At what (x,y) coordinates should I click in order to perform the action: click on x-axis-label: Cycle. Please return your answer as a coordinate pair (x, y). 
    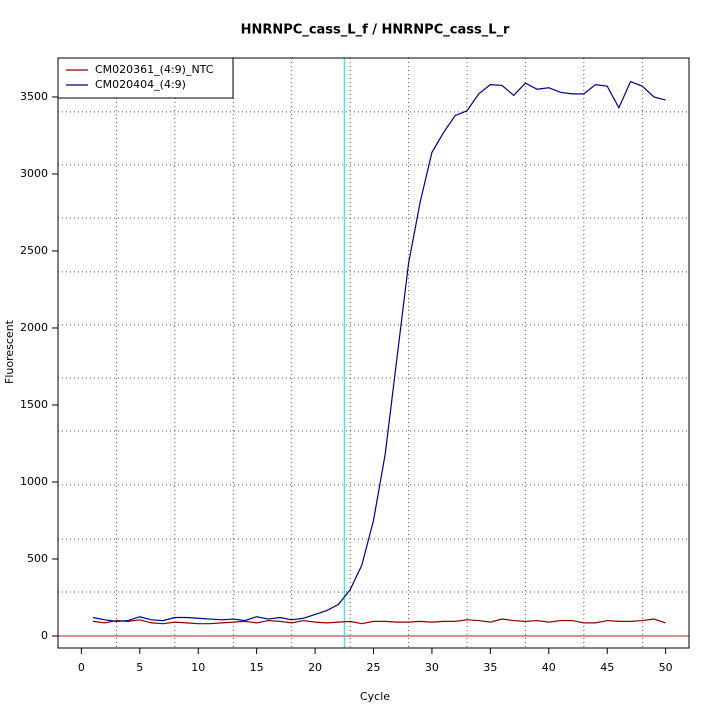
    Looking at the image, I should click on (375, 696).